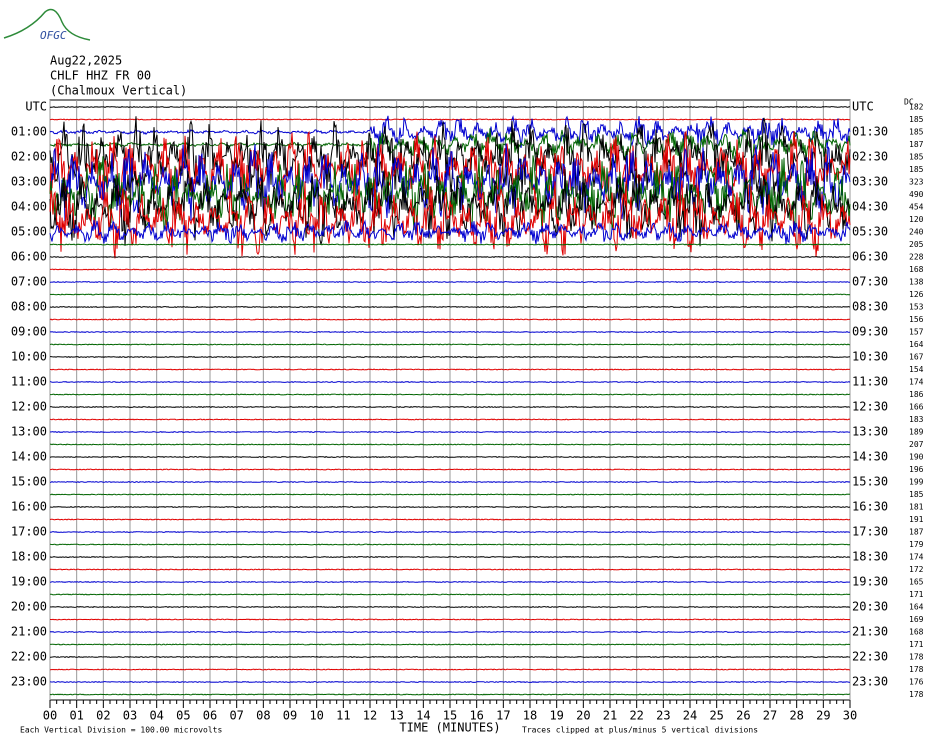 The image size is (930, 744). Describe the element at coordinates (870, 657) in the screenshot. I see `right-time-label: 22:30` at that location.